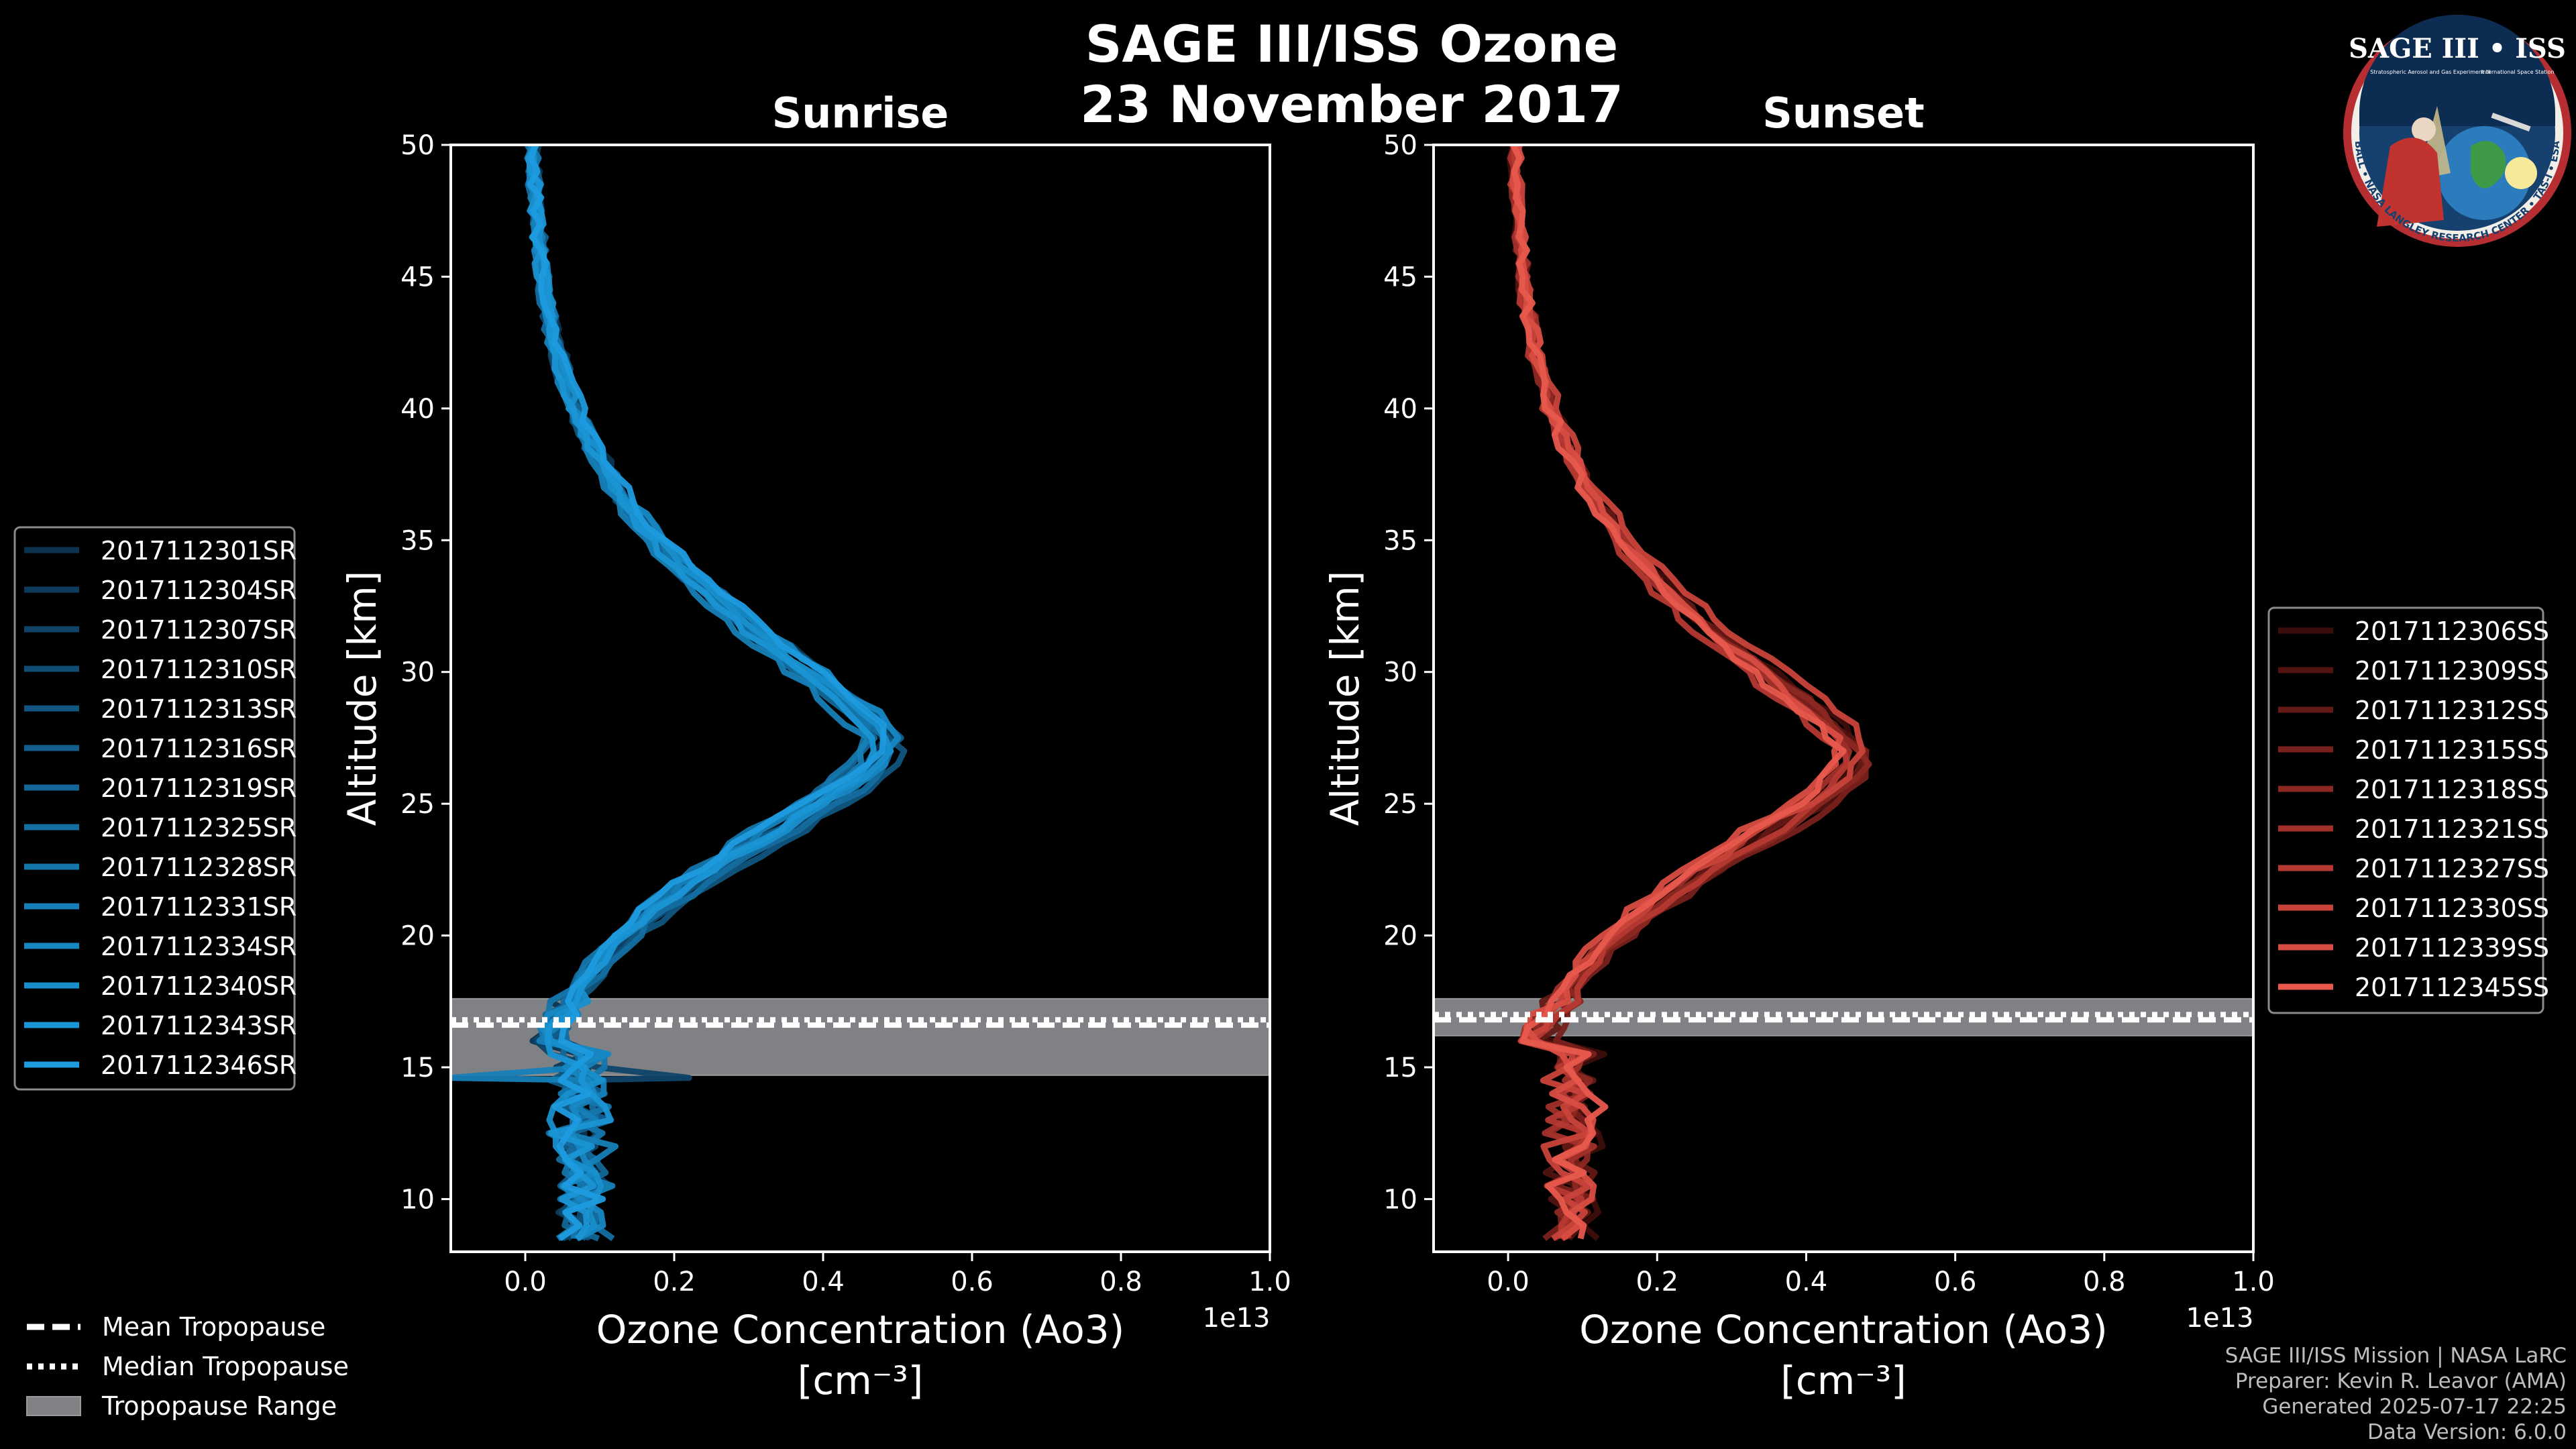 This screenshot has height=1449, width=2576. I want to click on footer-data-version: Data Version: 6.0.0, so click(2467, 1432).